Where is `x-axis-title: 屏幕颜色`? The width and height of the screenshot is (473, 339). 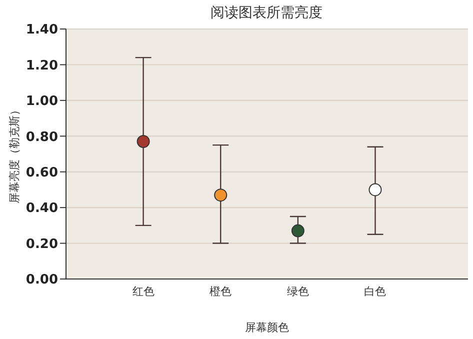 x-axis-title: 屏幕颜色 is located at coordinates (267, 327).